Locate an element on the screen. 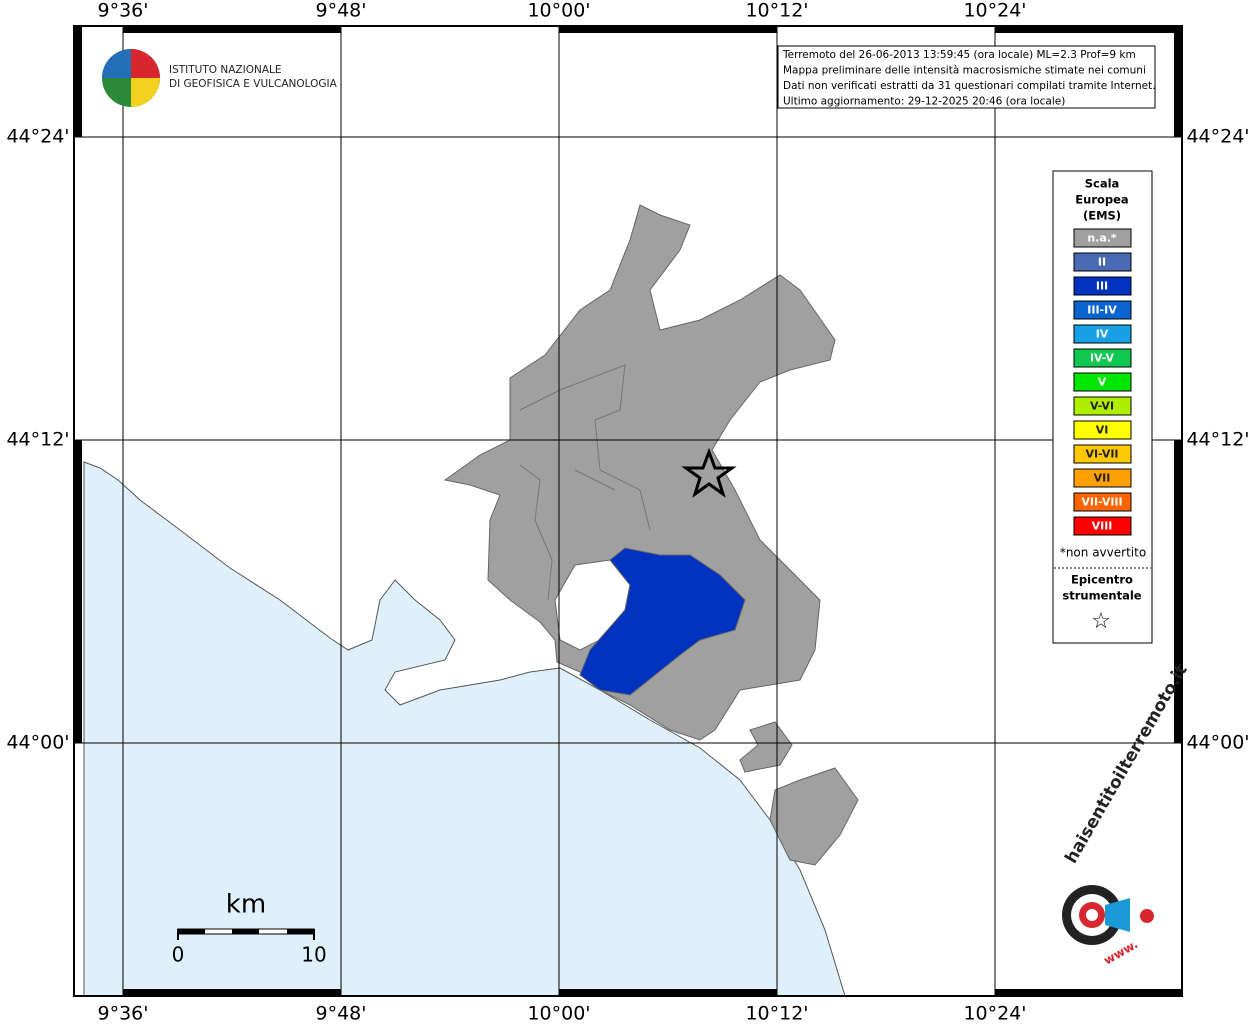  legend-label: VIII is located at coordinates (1102, 526).